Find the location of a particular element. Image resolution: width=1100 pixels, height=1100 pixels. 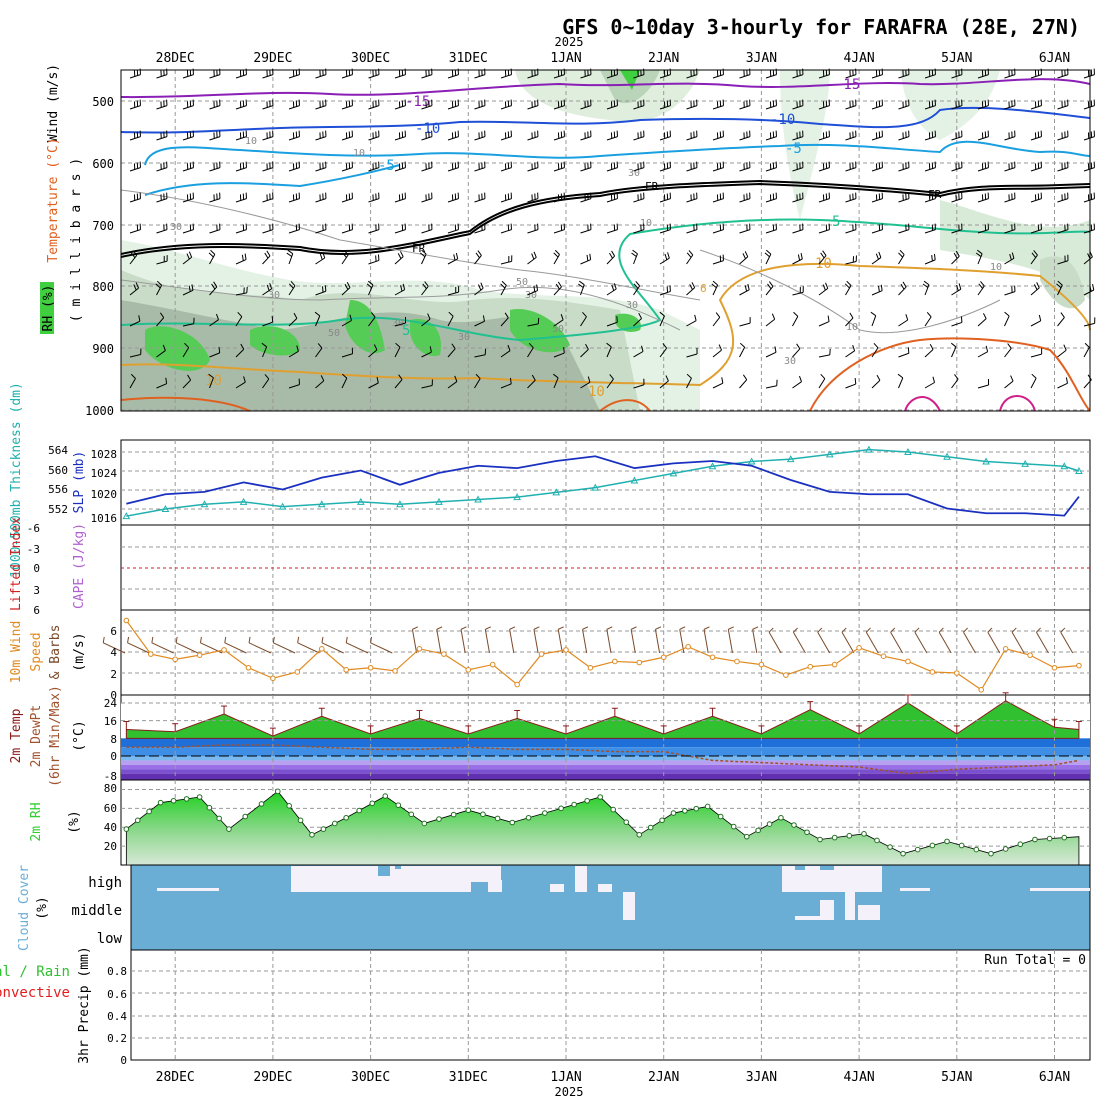

precip-total-label: Total / Rain is located at coordinates (35, 972).